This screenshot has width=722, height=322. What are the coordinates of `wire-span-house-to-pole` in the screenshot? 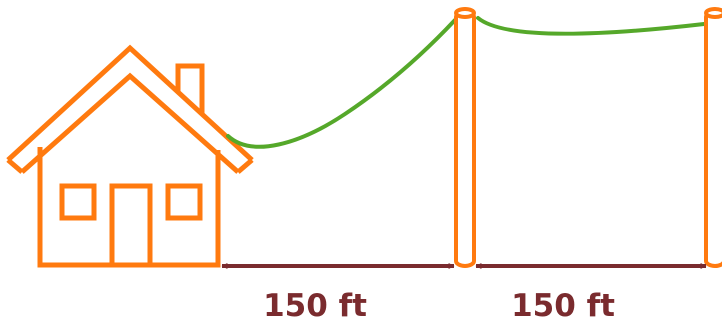 It's located at (341, 83).